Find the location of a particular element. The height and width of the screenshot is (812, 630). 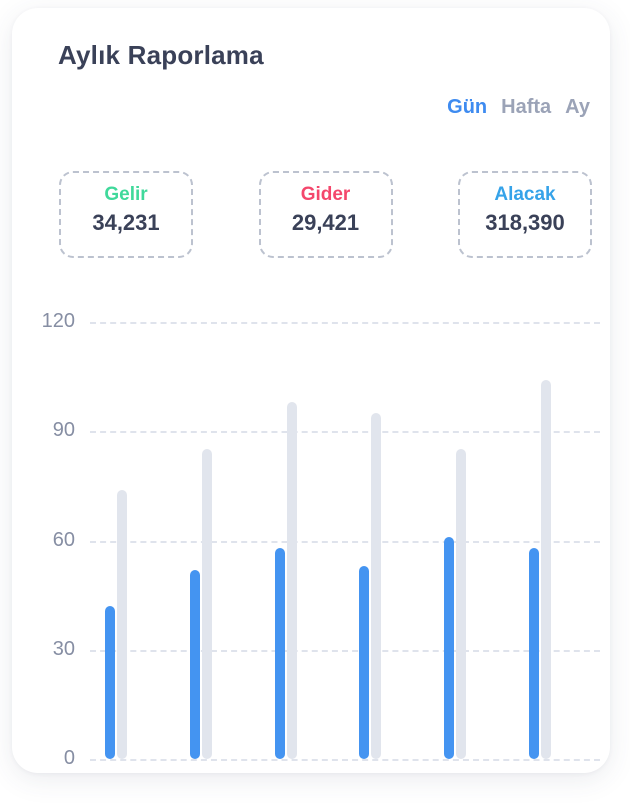

stat-box-gelir: Gelir 34,231 is located at coordinates (126, 214).